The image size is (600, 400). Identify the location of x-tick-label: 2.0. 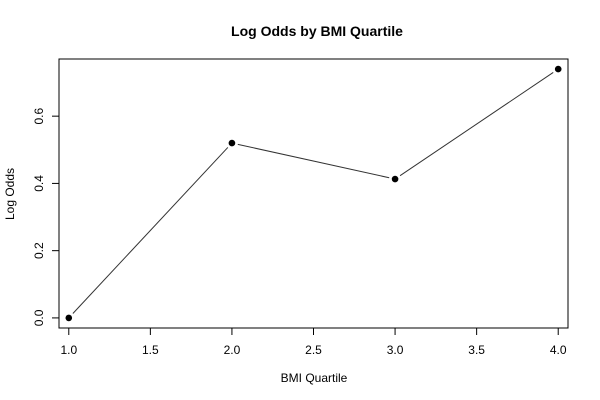
(232, 350).